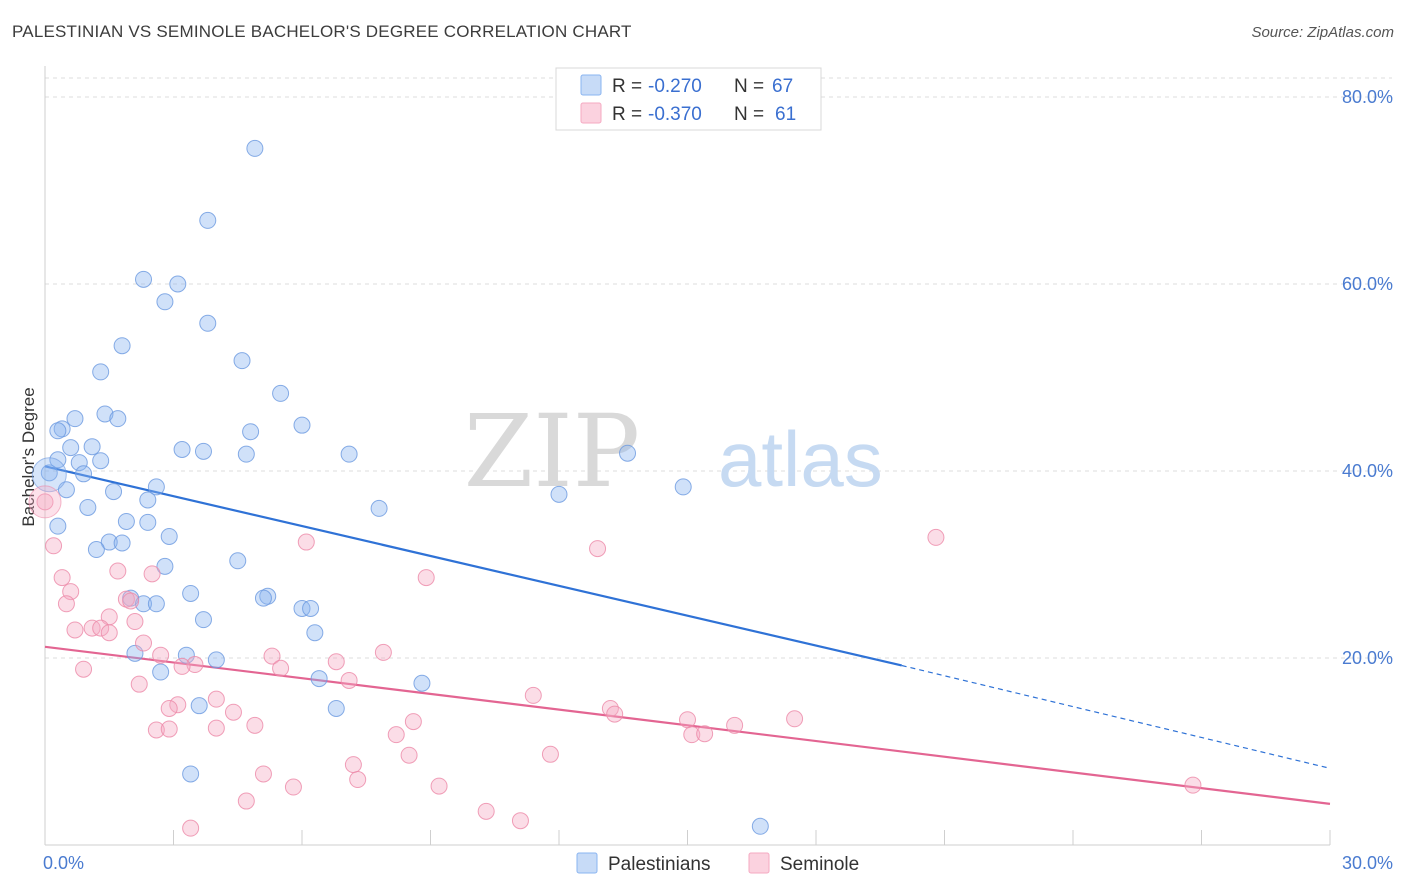 The width and height of the screenshot is (1406, 892). What do you see at coordinates (785, 114) in the screenshot?
I see `legend-n-value-2: 61` at bounding box center [785, 114].